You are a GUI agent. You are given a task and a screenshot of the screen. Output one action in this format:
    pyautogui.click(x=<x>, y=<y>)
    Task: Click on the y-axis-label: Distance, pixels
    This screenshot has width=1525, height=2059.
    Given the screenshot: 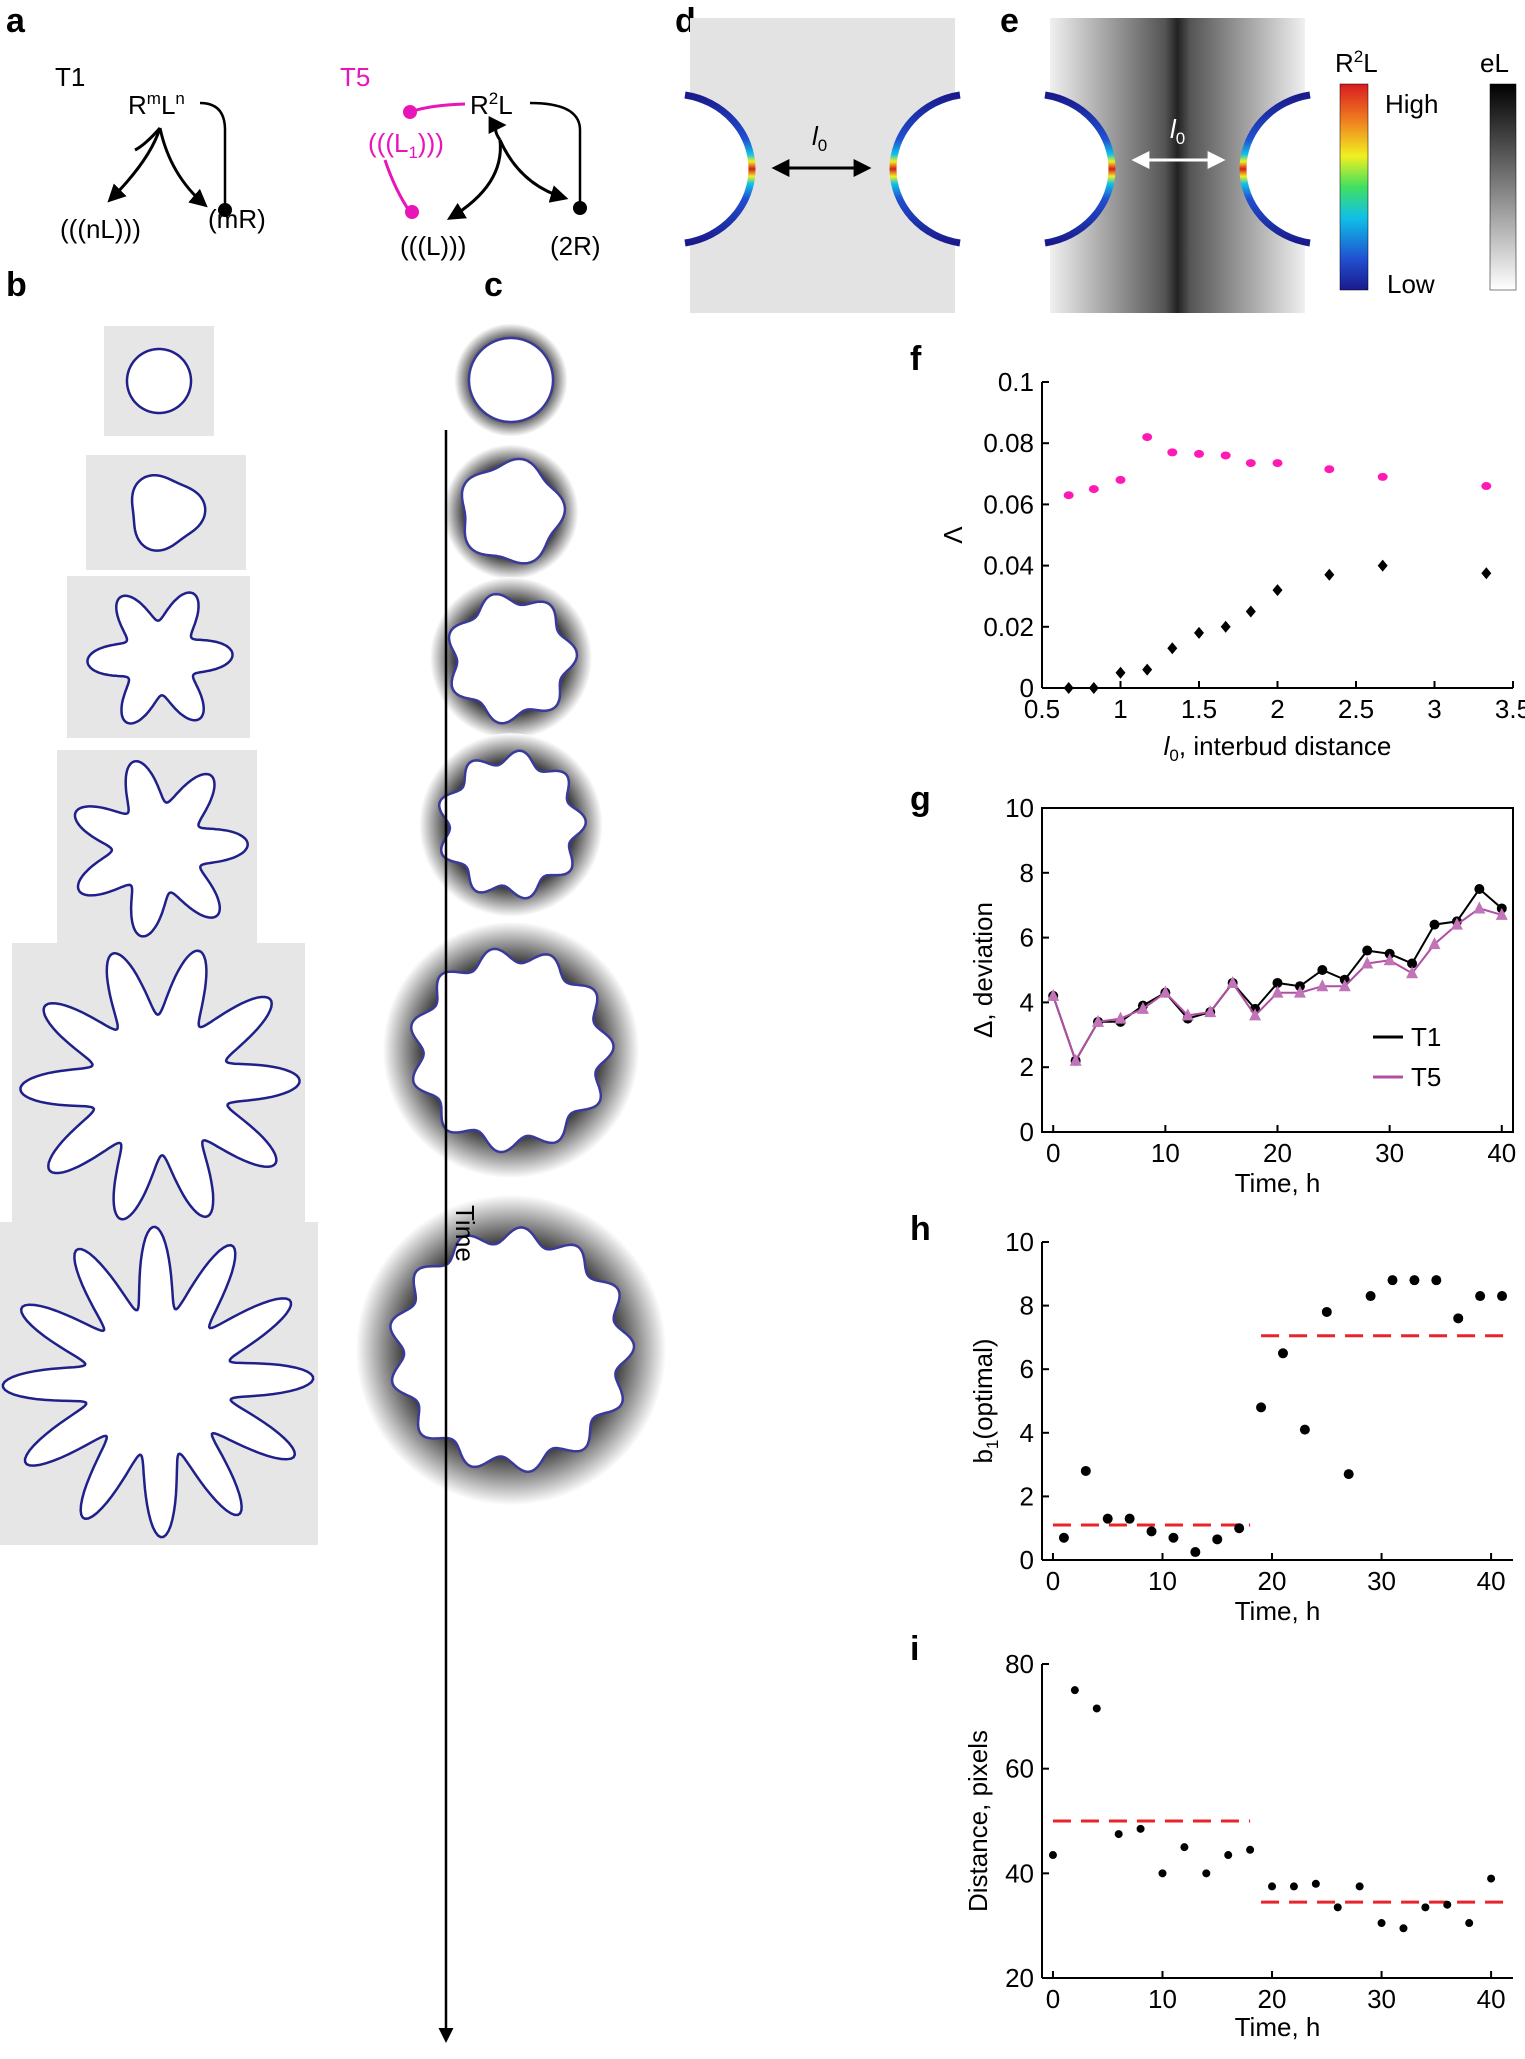 What is the action you would take?
    pyautogui.click(x=978, y=1821)
    